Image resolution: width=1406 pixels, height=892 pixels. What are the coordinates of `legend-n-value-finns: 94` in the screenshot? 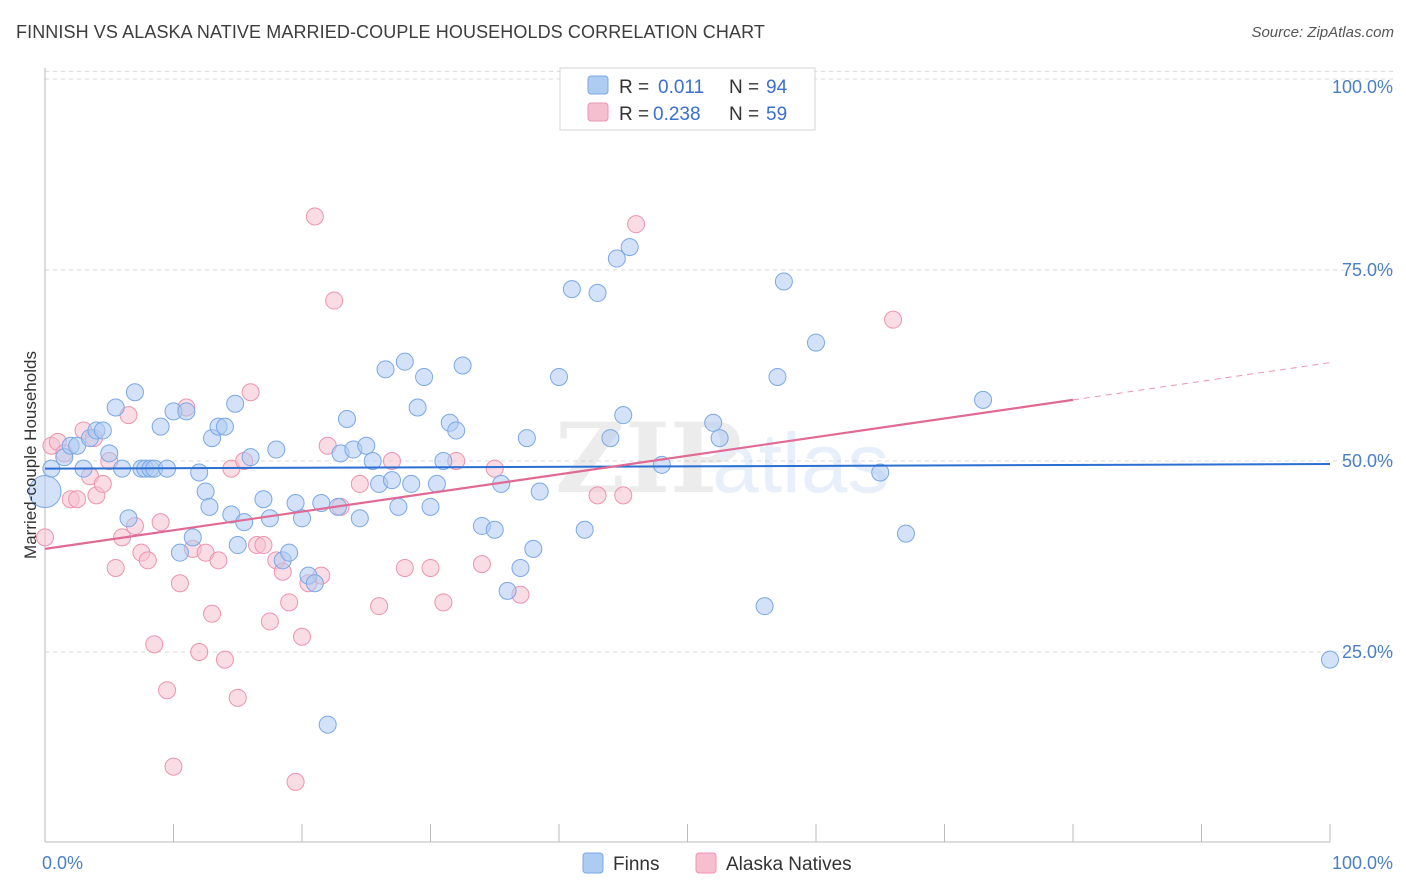 It's located at (777, 87).